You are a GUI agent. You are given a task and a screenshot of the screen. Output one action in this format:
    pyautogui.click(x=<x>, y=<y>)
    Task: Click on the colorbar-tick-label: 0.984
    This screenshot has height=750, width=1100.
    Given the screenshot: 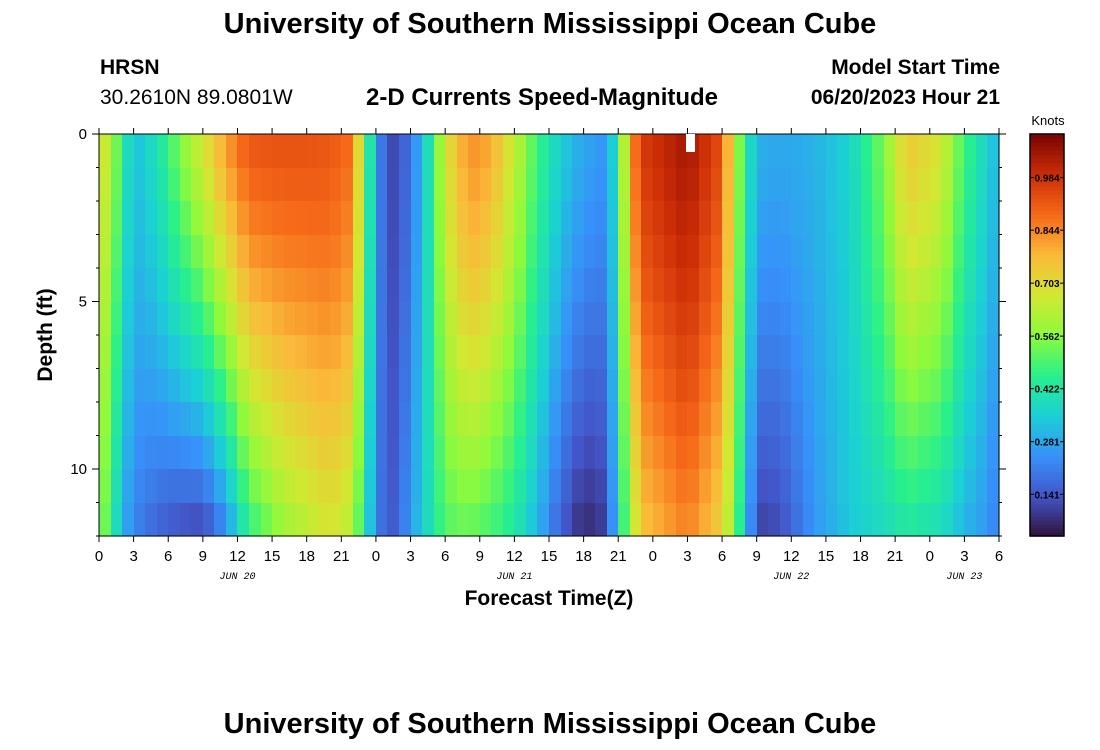 What is the action you would take?
    pyautogui.click(x=1046, y=179)
    